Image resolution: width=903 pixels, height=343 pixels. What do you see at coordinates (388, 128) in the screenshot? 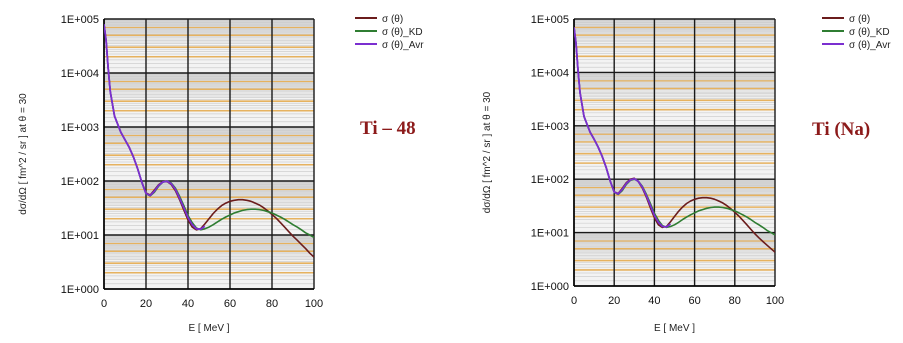
I see `element-annotation: Ti – 48` at bounding box center [388, 128].